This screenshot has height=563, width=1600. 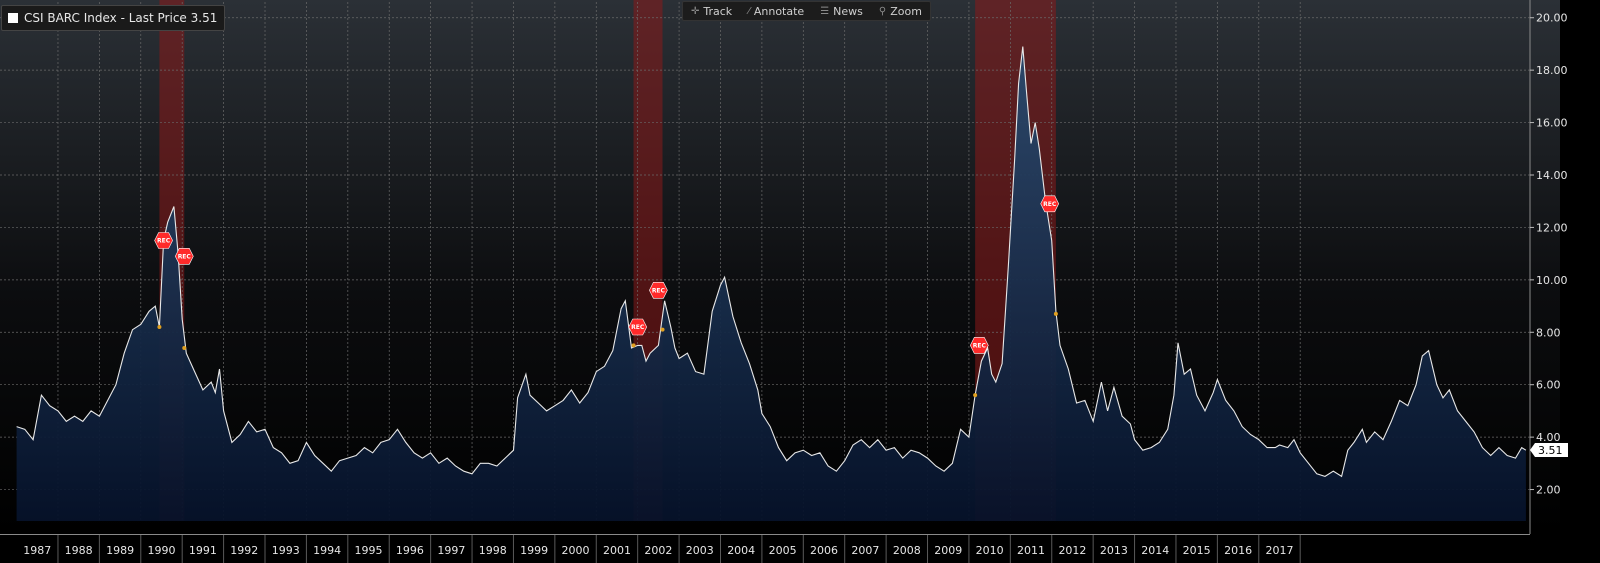 I want to click on x-tick-label-4: 1991, so click(x=203, y=550).